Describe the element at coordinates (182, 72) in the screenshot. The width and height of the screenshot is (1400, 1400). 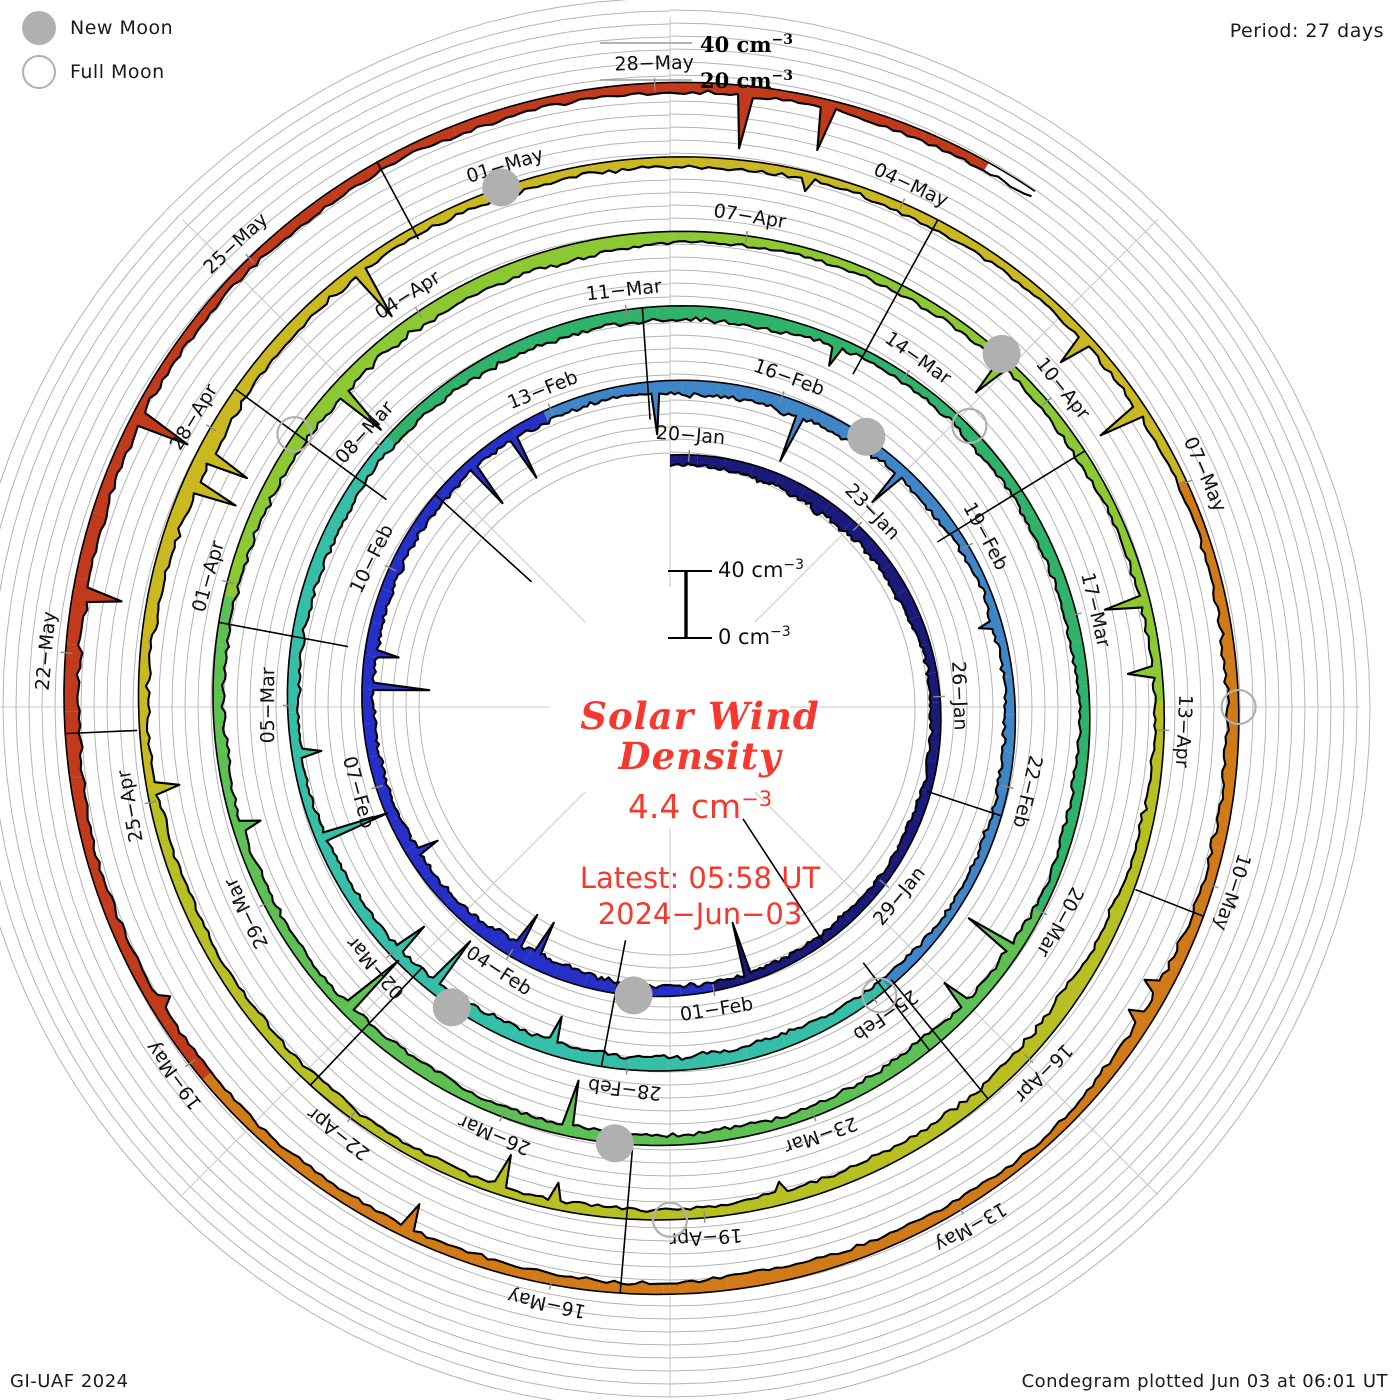
I see `legend-item-full-moon: Full Moon` at that location.